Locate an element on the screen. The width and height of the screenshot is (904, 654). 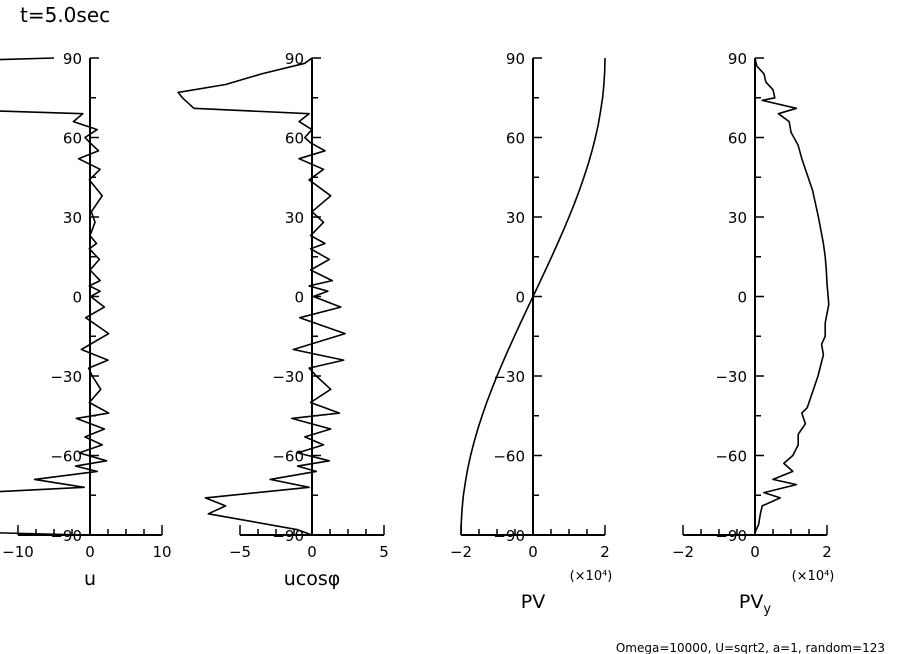
x-axis-label-subscript: y is located at coordinates (767, 609).